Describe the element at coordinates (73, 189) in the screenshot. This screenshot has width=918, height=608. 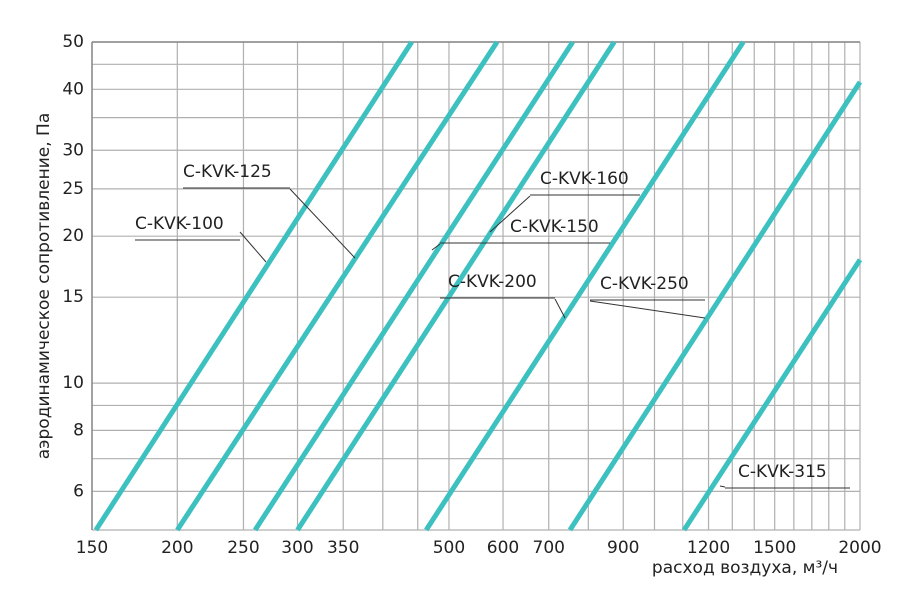
I see `y-tick-label: 25` at that location.